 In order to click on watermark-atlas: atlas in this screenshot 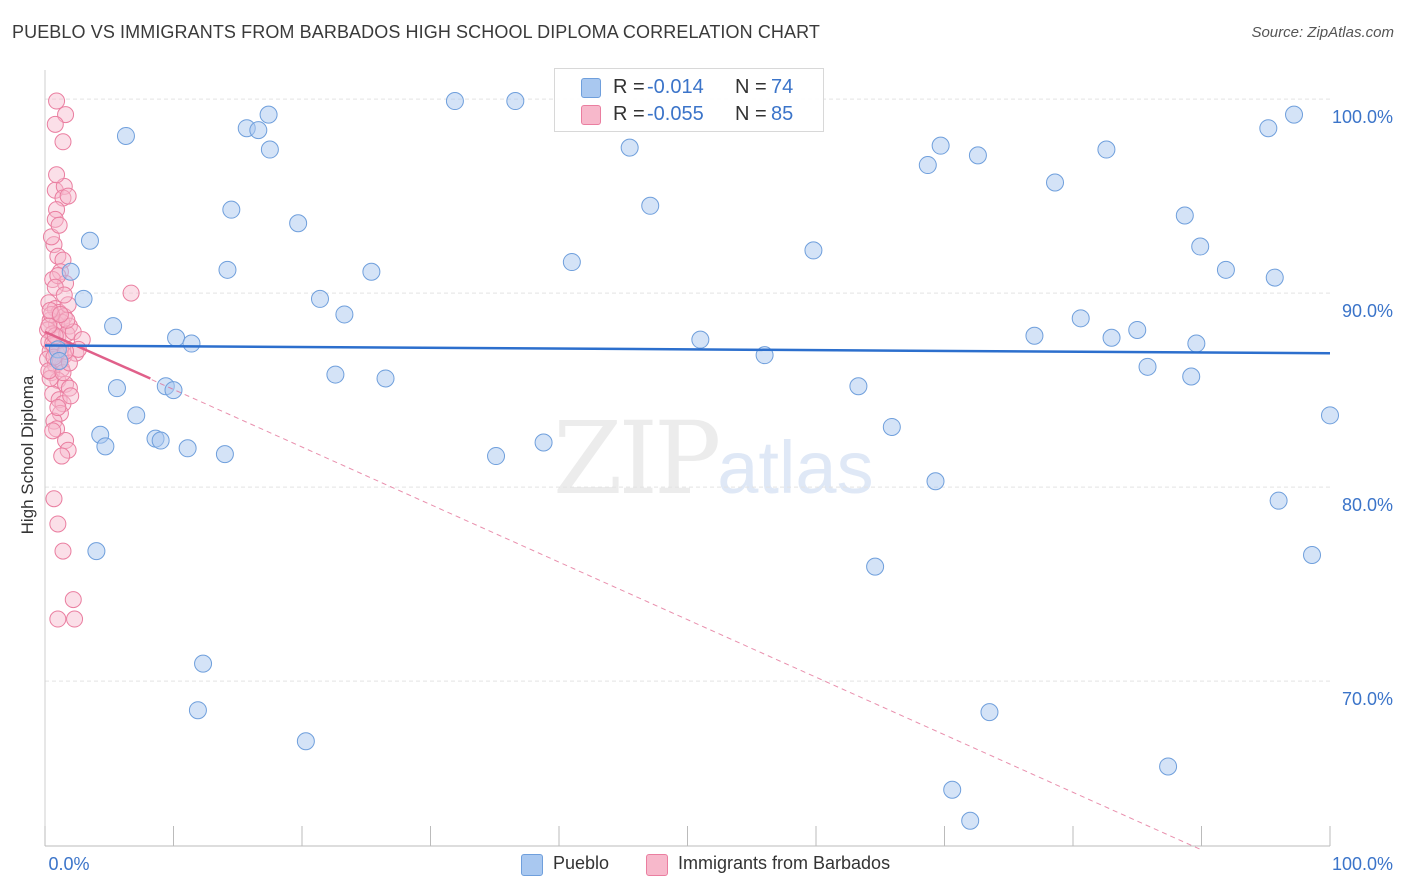, I will do `click(795, 467)`.